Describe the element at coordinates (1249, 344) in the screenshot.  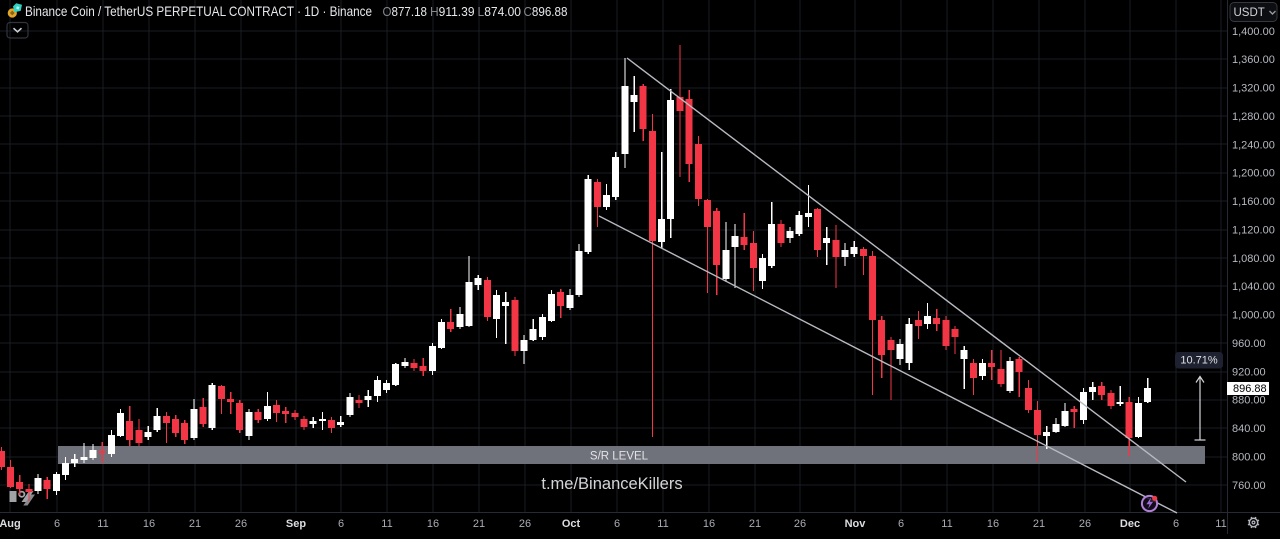
I see `svg-text: 960.00` at that location.